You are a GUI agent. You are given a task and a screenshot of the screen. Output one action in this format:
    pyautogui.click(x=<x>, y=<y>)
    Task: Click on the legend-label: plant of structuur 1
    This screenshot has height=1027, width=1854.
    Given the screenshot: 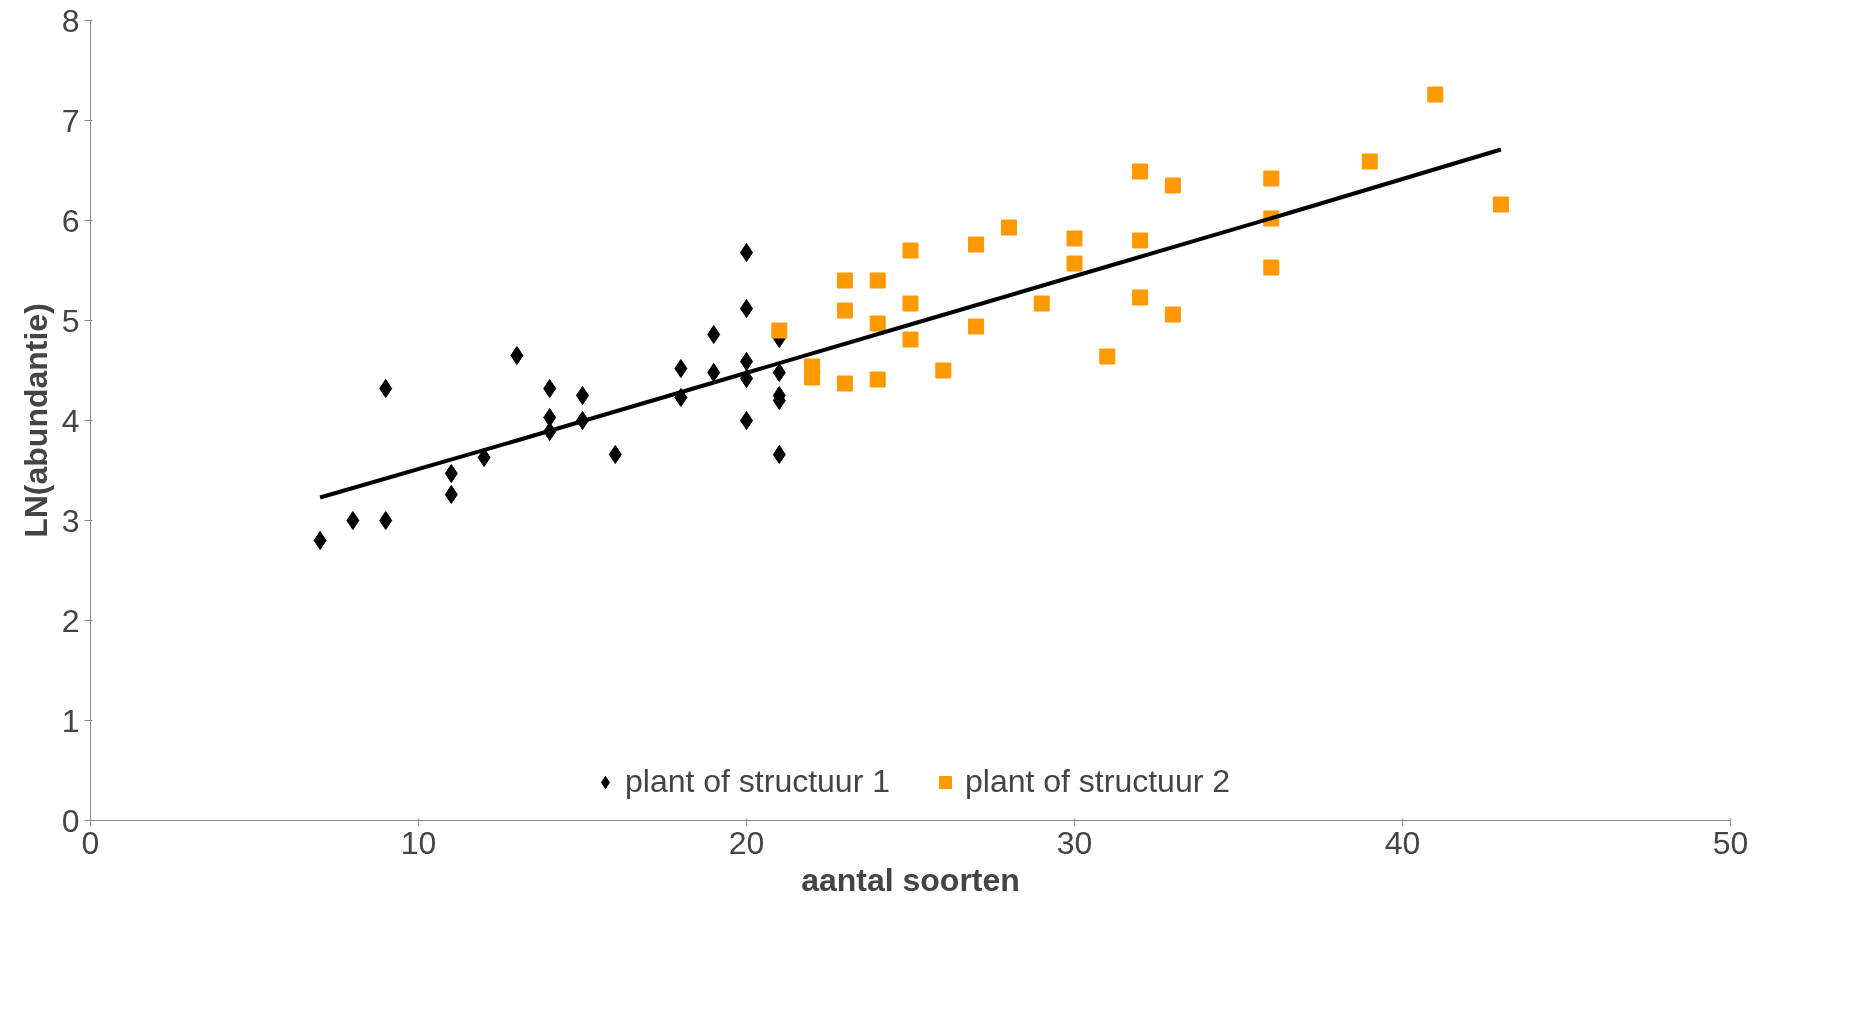 What is the action you would take?
    pyautogui.click(x=757, y=781)
    